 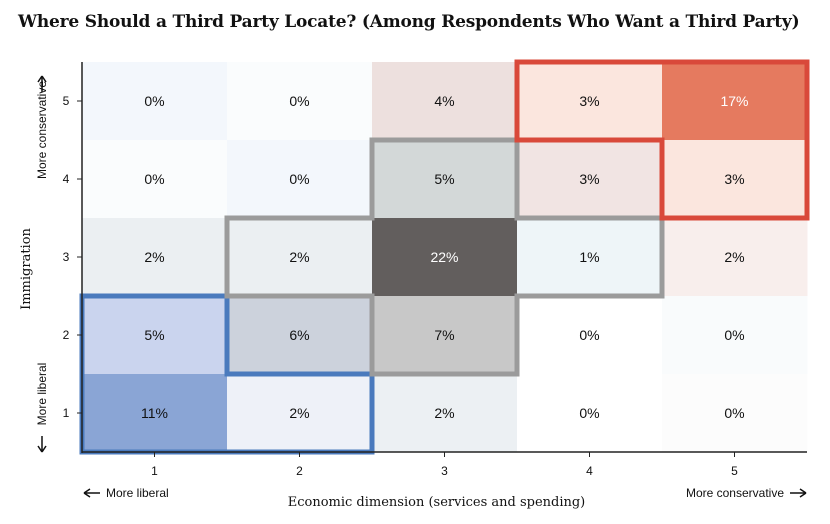 I want to click on x-tick-label: 1, so click(x=154, y=471).